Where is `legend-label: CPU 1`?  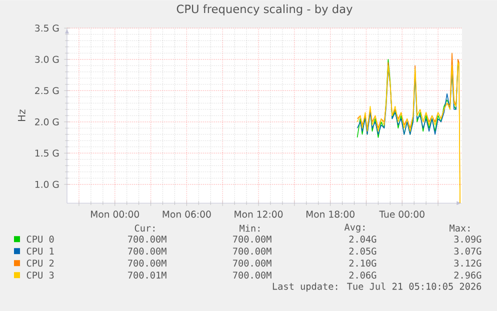 legend-label: CPU 1 is located at coordinates (40, 251).